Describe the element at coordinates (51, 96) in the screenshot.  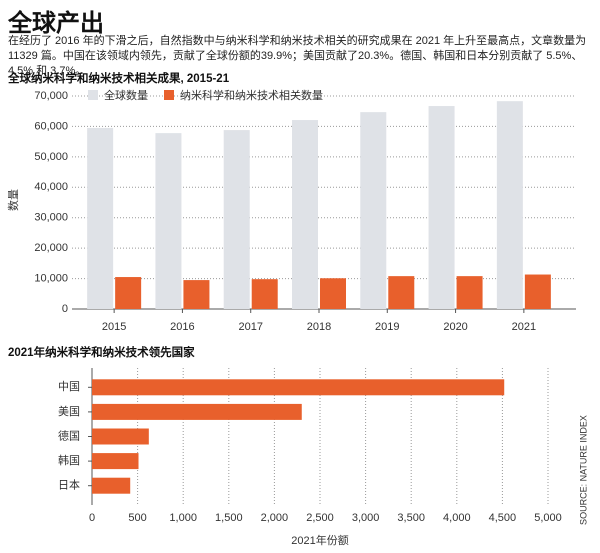
I see `y-tick-label: 70,000` at that location.